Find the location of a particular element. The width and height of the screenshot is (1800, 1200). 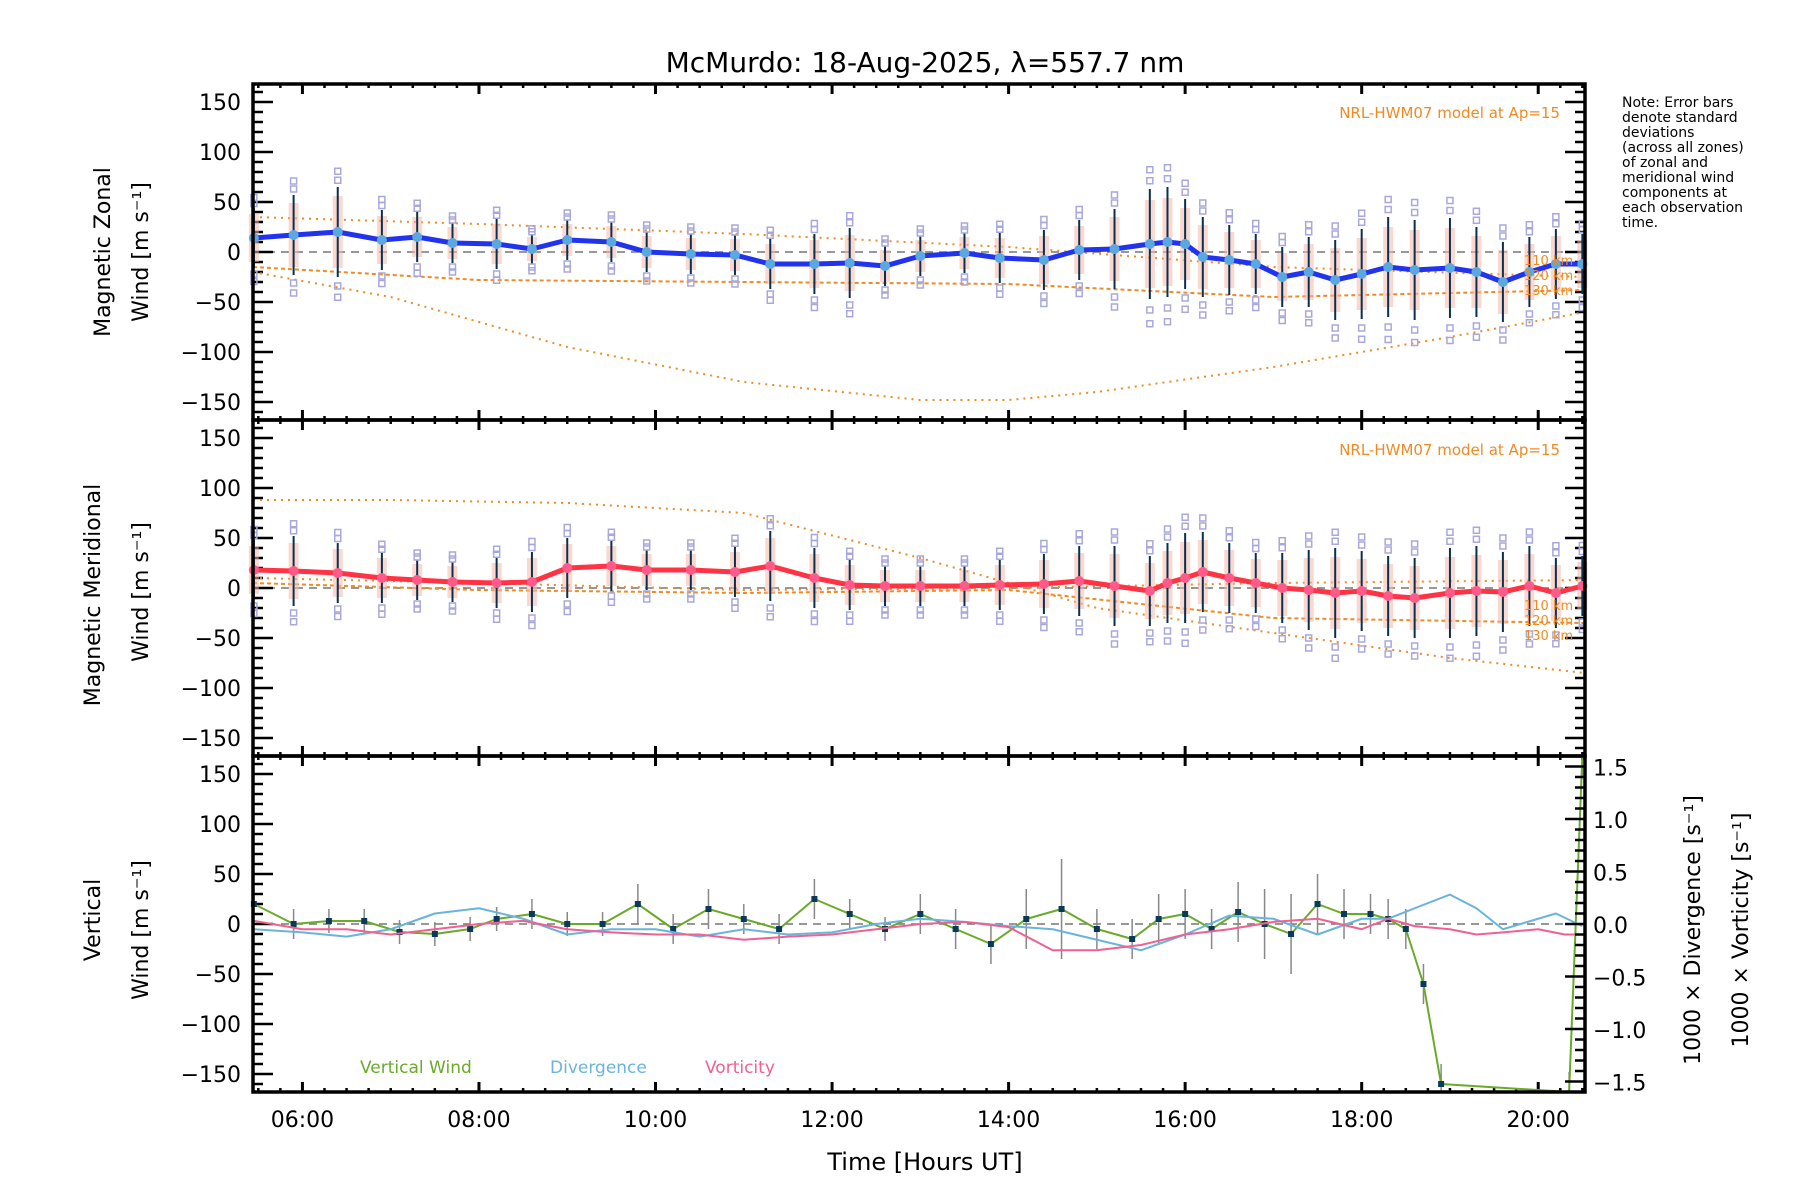

y-tick-label: 150 is located at coordinates (220, 103).